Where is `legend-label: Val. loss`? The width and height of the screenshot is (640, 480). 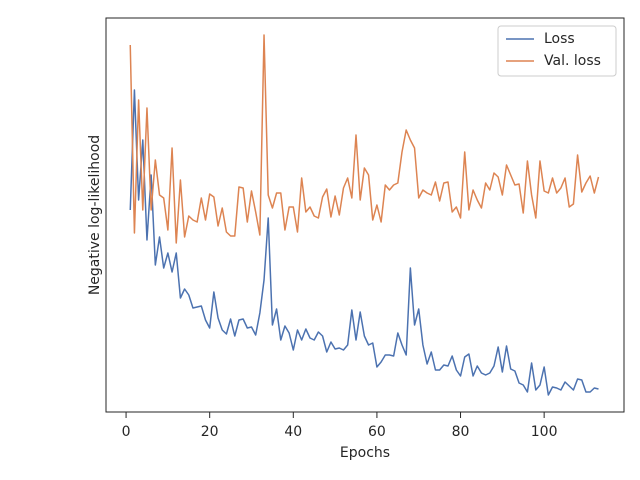
legend-label: Val. loss is located at coordinates (572, 61).